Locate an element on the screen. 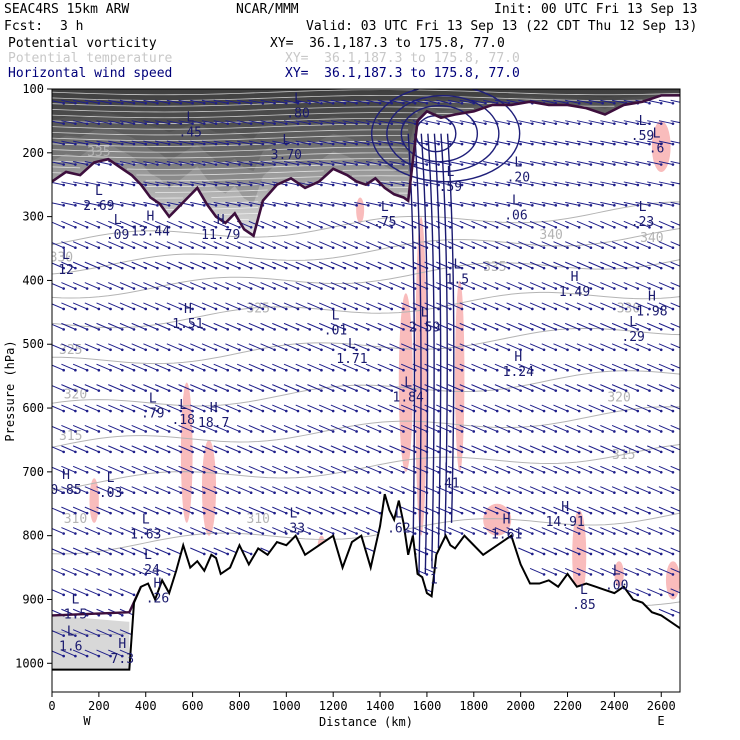  pv-extremum: L.75 is located at coordinates (384, 215).